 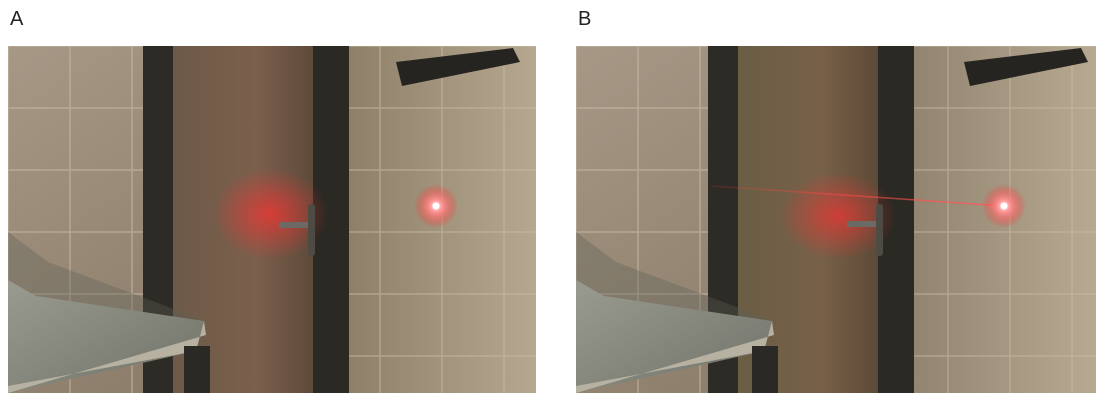 What do you see at coordinates (585, 19) in the screenshot?
I see `panel-label-b: B` at bounding box center [585, 19].